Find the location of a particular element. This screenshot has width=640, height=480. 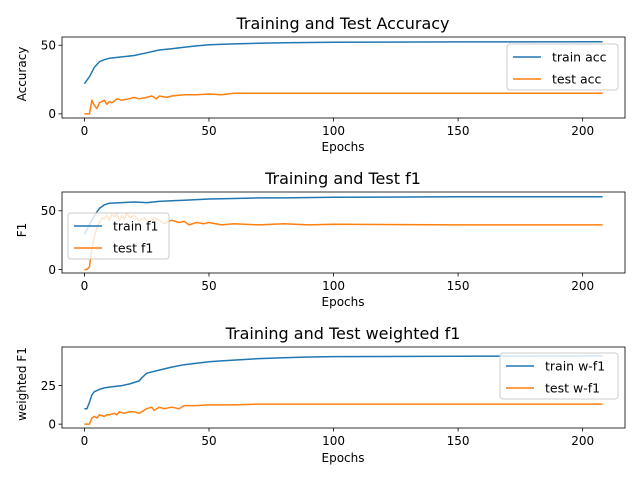

legend-label: test f1 is located at coordinates (133, 248).